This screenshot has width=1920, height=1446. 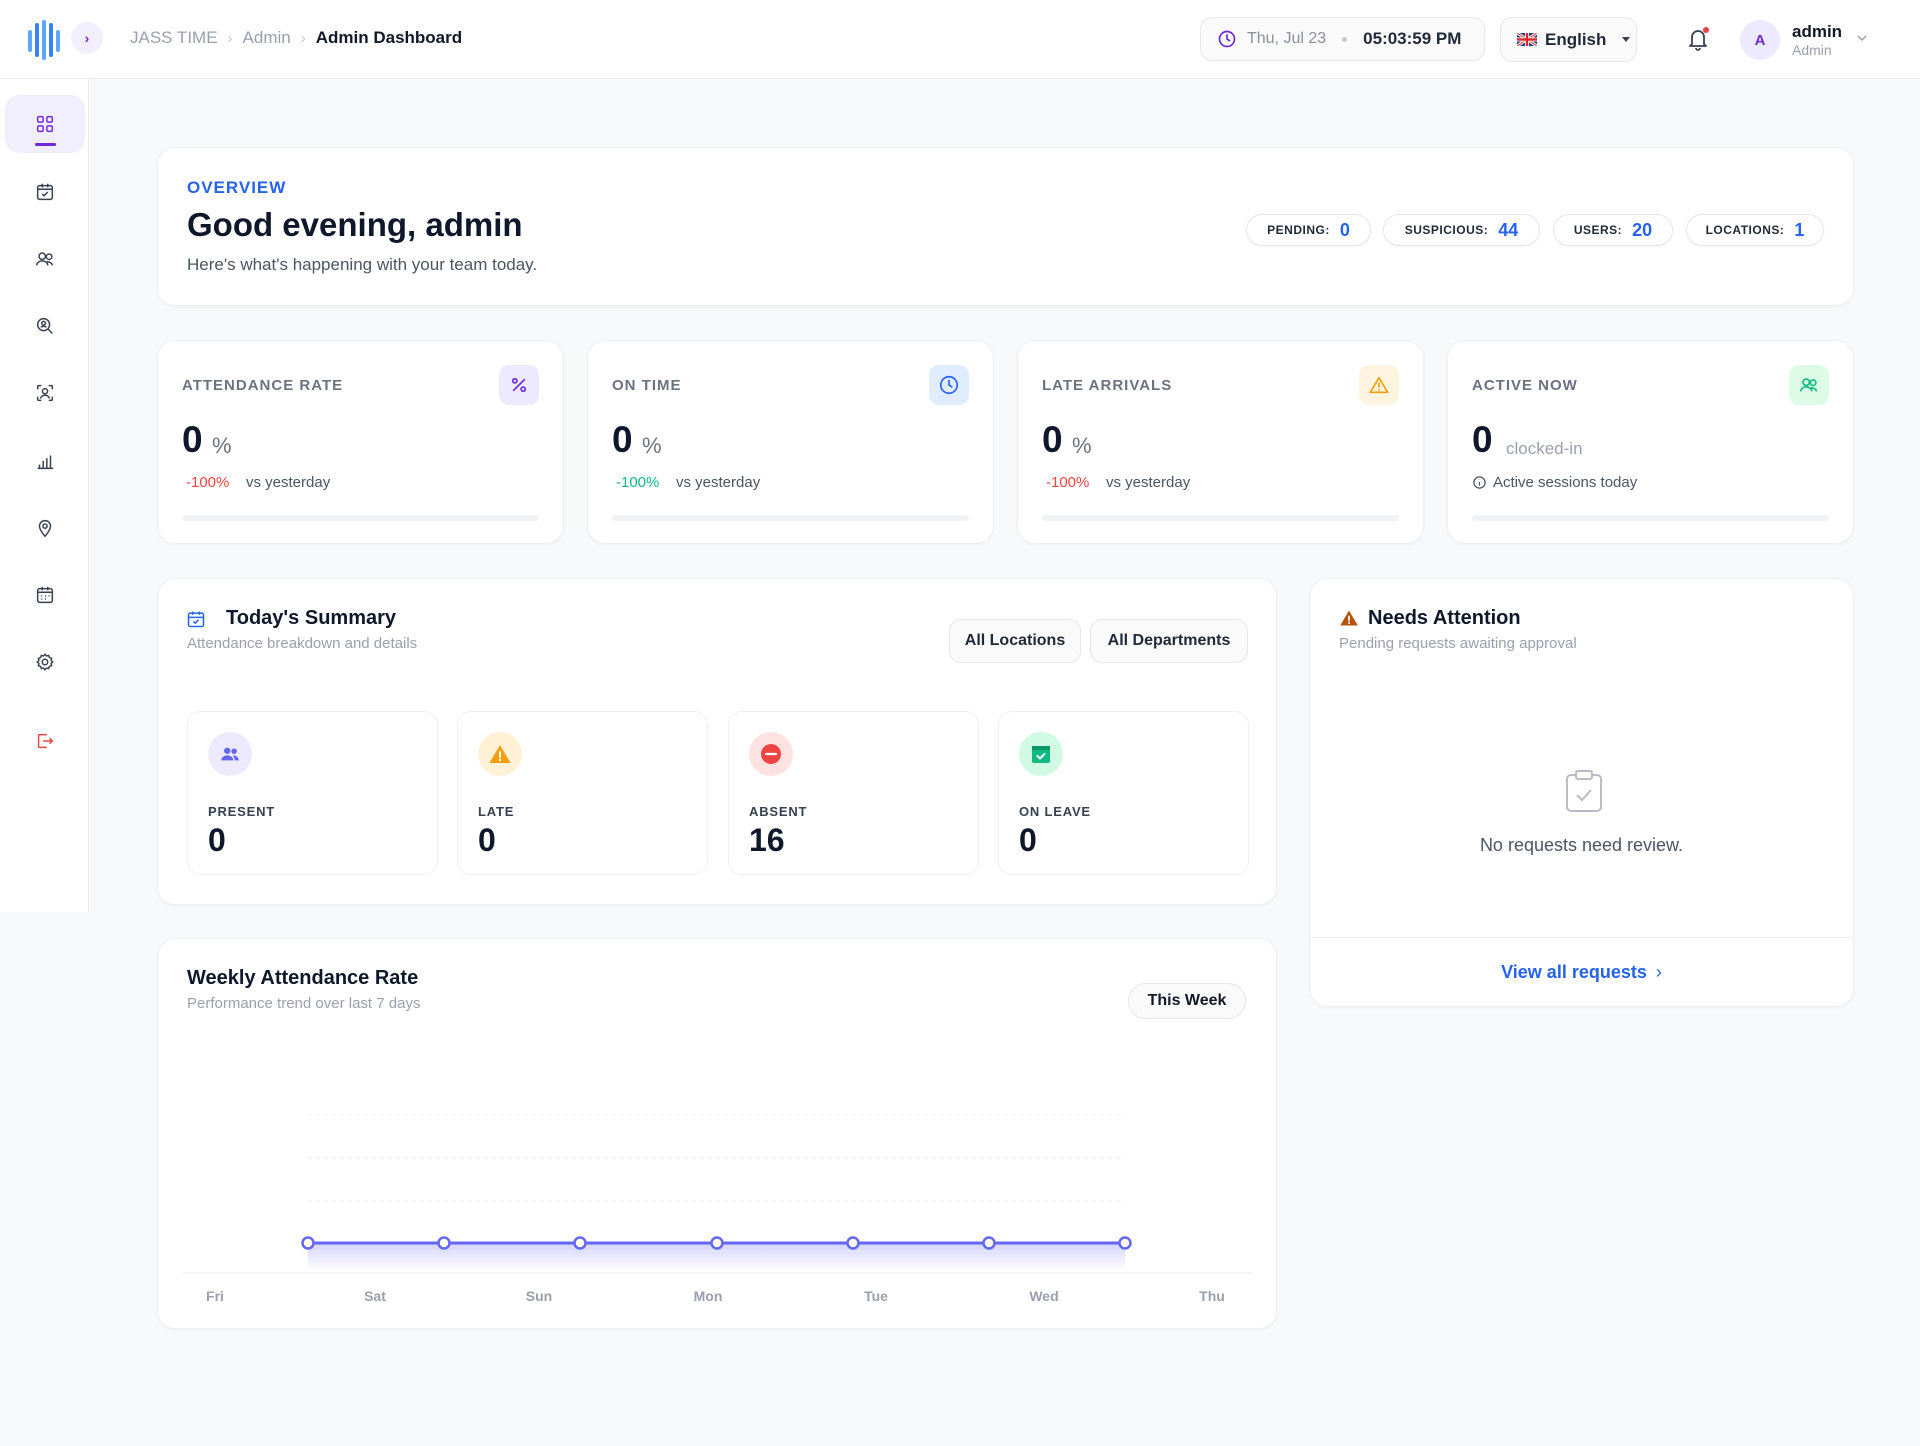 What do you see at coordinates (767, 840) in the screenshot?
I see `tile-value: 16` at bounding box center [767, 840].